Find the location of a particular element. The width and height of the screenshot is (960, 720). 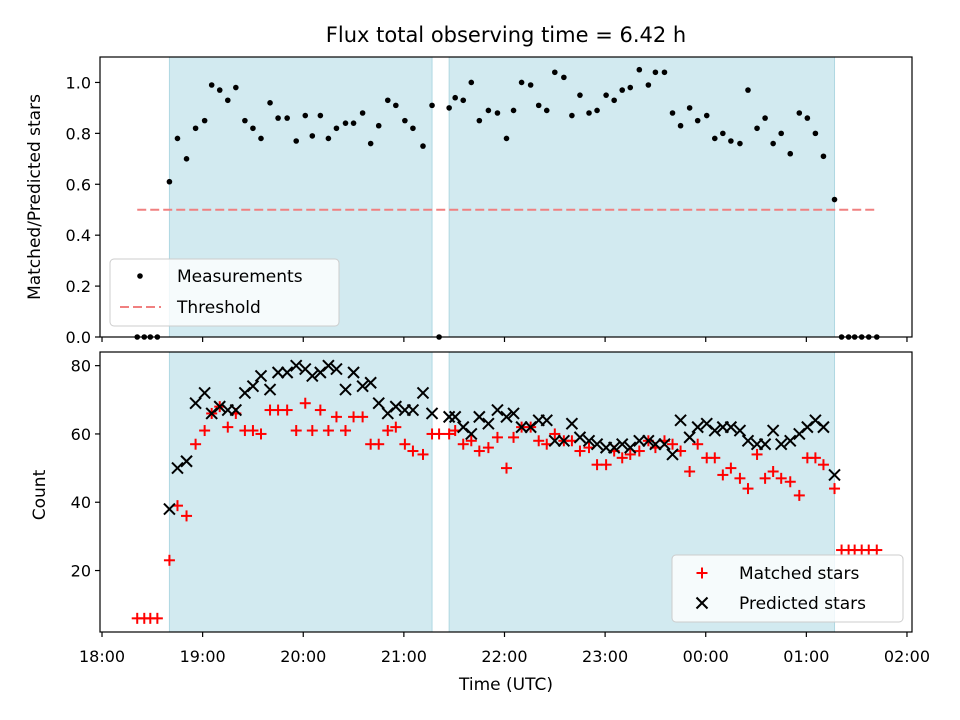

x-tick-label: 22:00 is located at coordinates (504, 656).